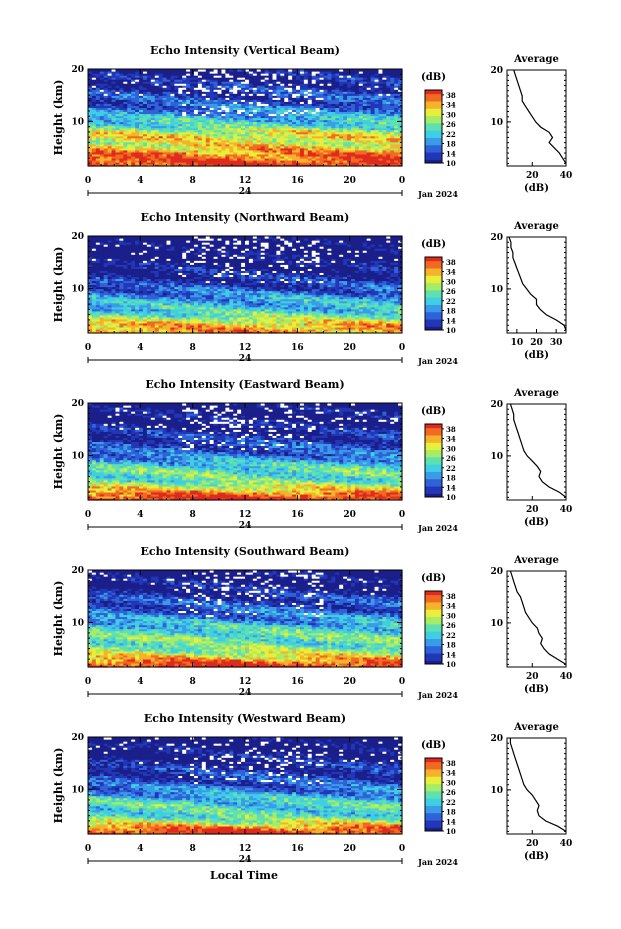 This screenshot has height=929, width=621. Describe the element at coordinates (437, 194) in the screenshot. I see `date-label: Jan 2024` at that location.